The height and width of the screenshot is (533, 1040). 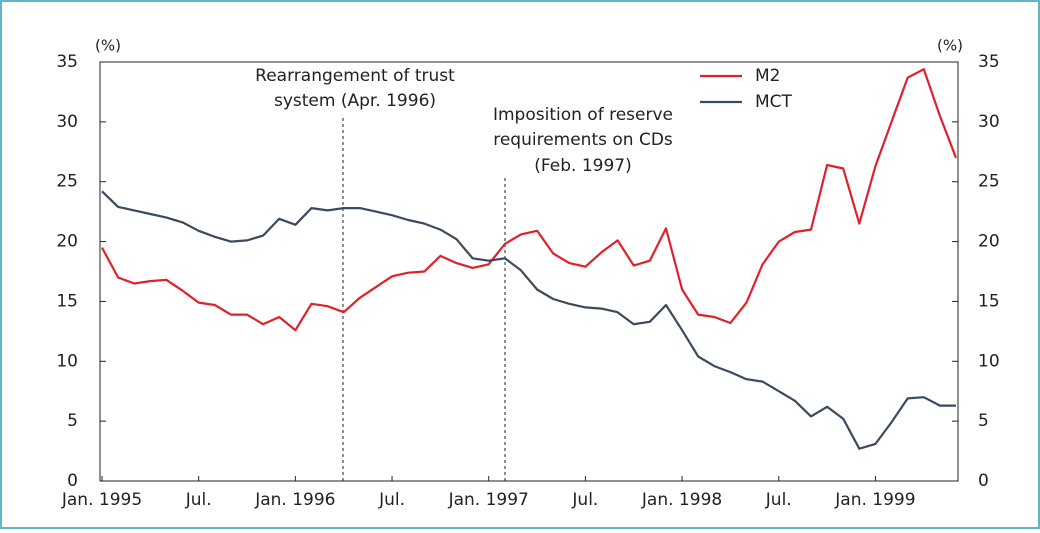 What do you see at coordinates (582, 166) in the screenshot?
I see `annotation: (Feb. 1997)` at bounding box center [582, 166].